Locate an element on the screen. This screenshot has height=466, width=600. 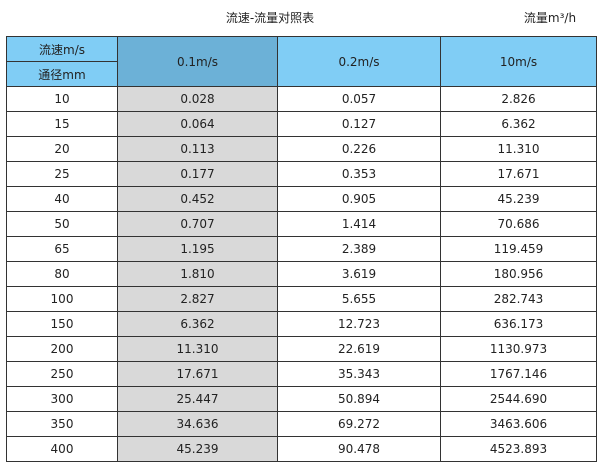
flow-cell: 35.343 is located at coordinates (359, 374).